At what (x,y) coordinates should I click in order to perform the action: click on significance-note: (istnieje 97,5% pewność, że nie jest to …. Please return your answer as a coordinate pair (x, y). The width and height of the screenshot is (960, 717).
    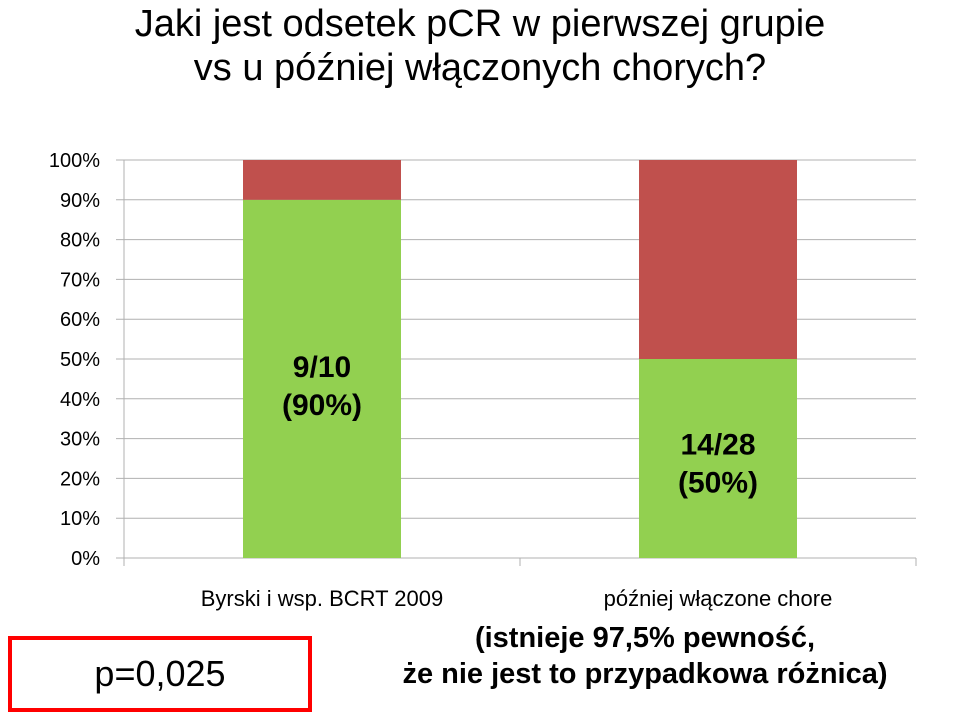
    Looking at the image, I should click on (645, 656).